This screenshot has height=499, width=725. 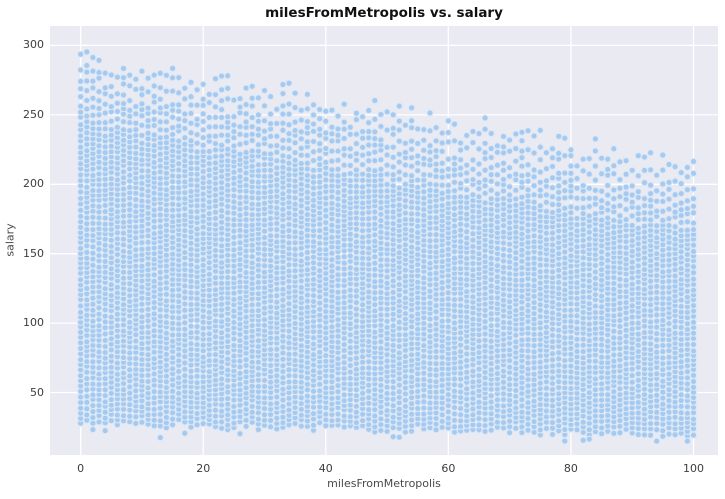 What do you see at coordinates (693, 468) in the screenshot?
I see `x-tick-label: 100` at bounding box center [693, 468].